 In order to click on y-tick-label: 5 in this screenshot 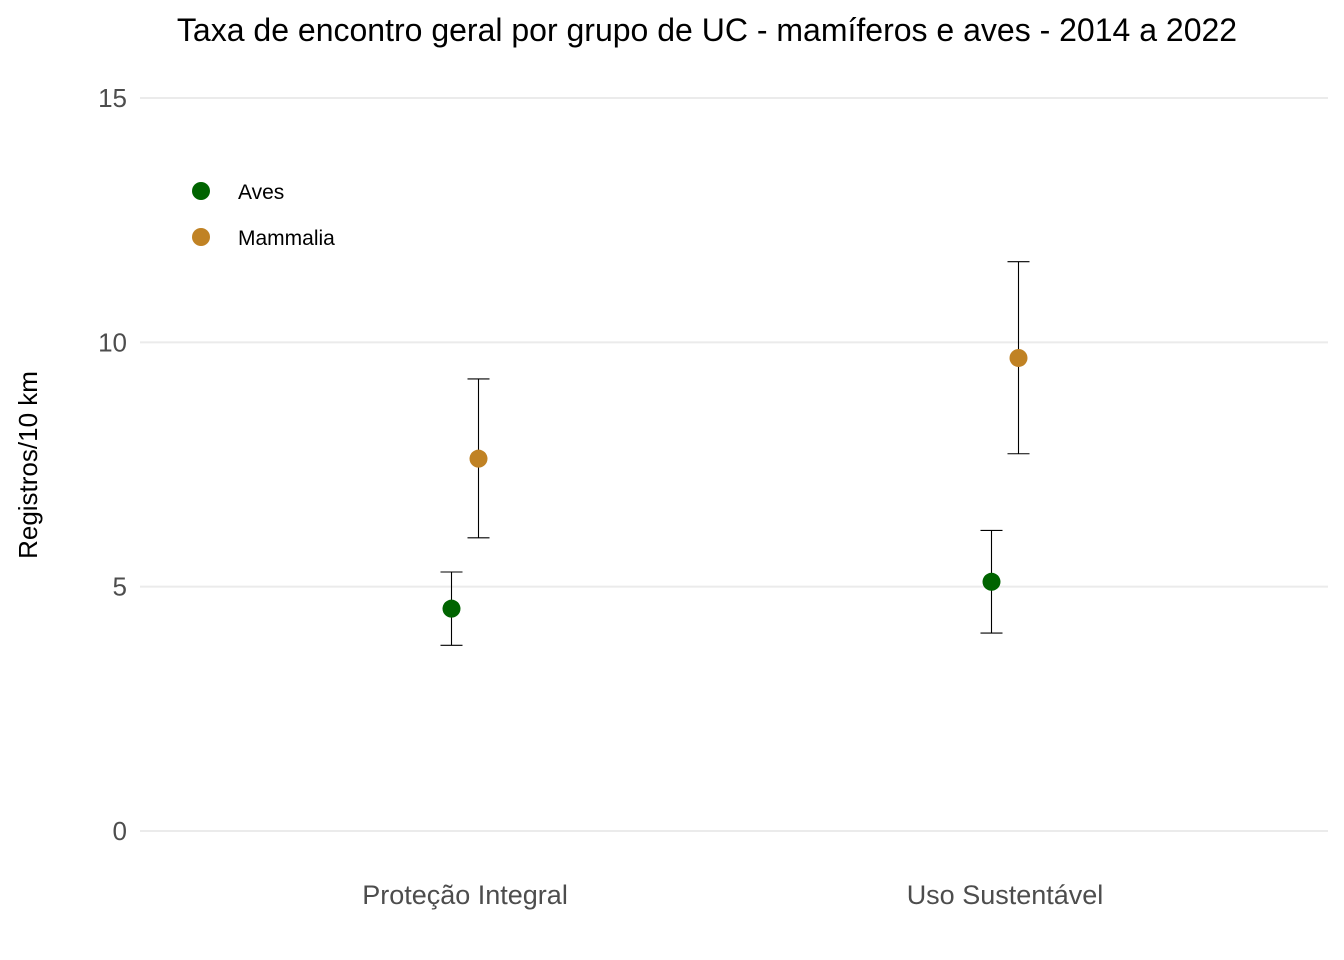, I will do `click(120, 587)`.